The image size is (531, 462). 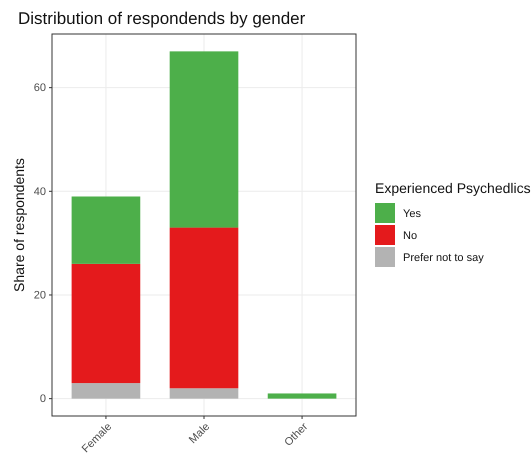 I want to click on y-axis-title: Share of respondents, so click(x=19, y=225).